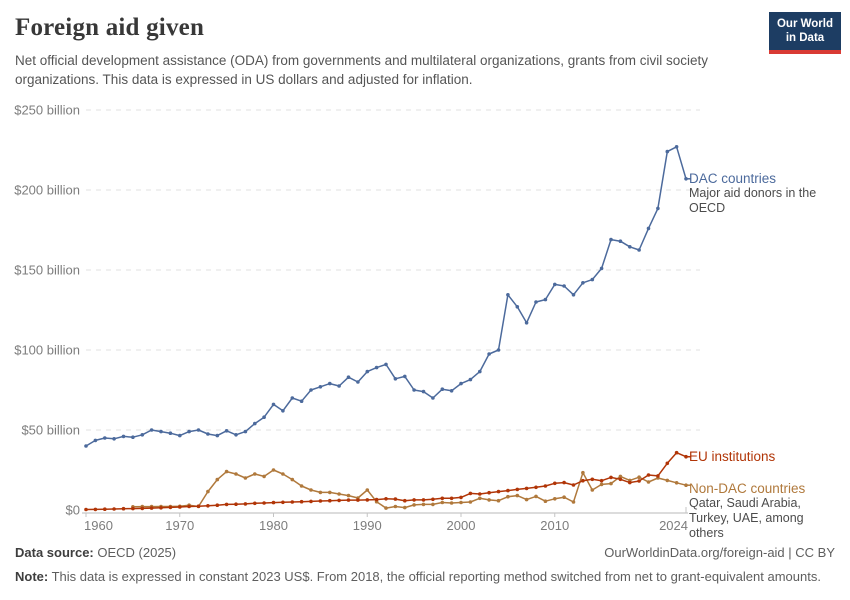 The image size is (850, 600). I want to click on owid-logo-line2: in Data, so click(805, 38).